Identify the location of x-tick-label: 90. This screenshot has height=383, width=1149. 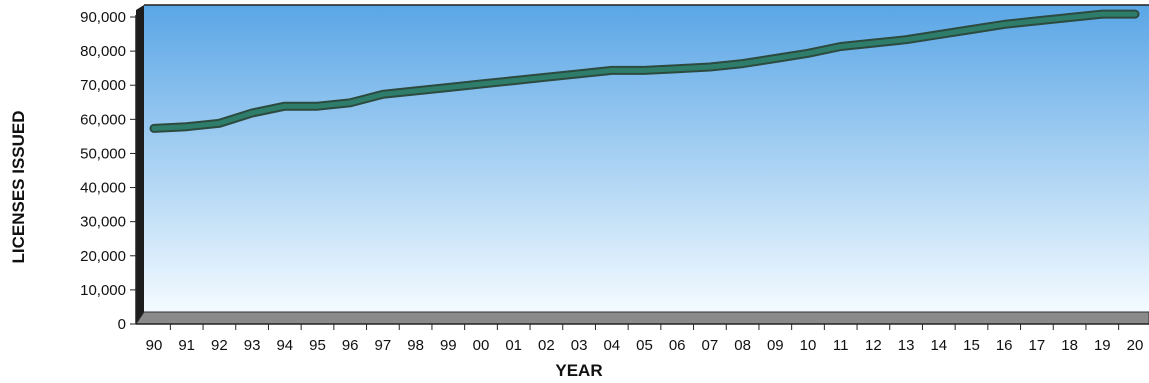
(154, 345).